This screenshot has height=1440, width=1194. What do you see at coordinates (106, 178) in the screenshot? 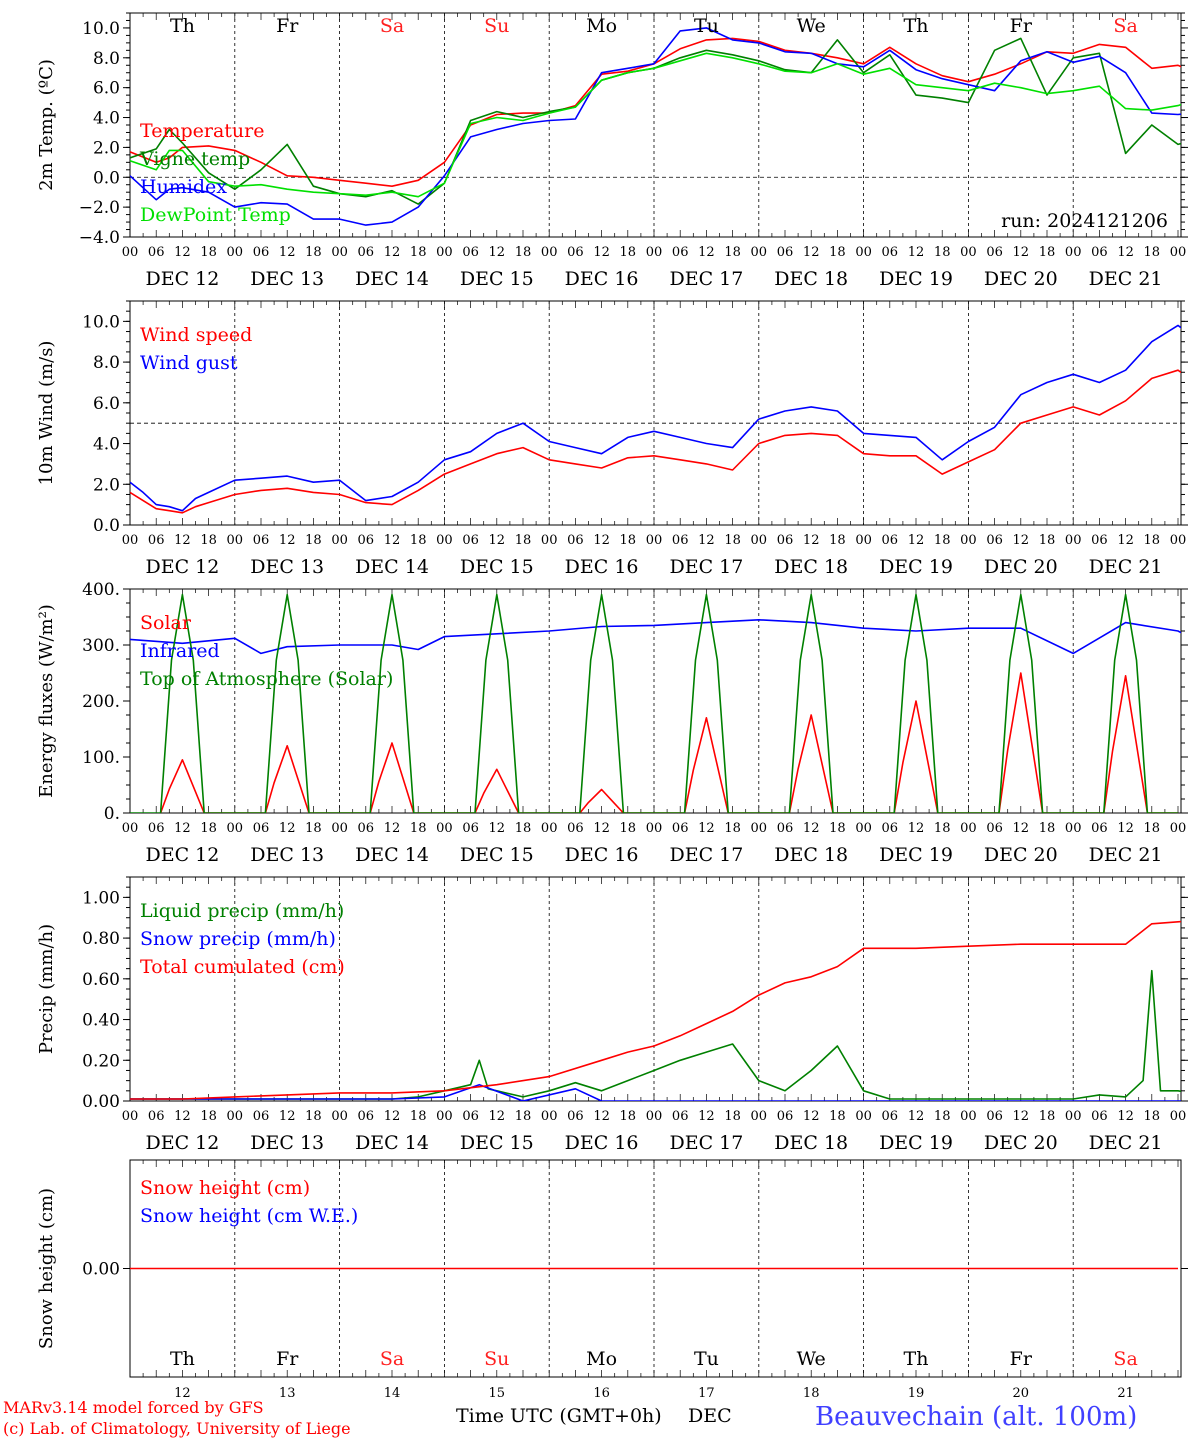
I see `y-tick-label: 0.0` at bounding box center [106, 178].